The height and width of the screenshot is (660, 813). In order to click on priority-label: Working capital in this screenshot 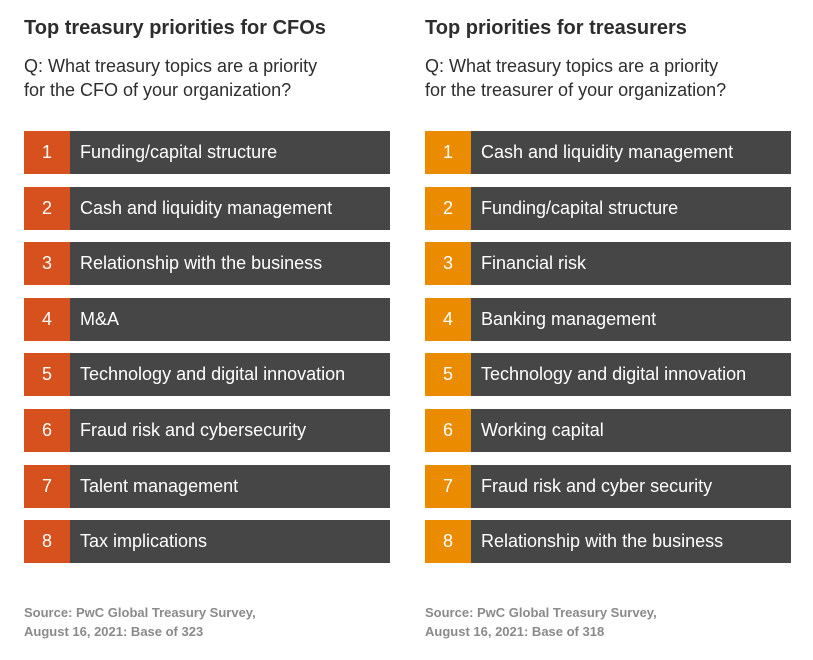, I will do `click(542, 430)`.